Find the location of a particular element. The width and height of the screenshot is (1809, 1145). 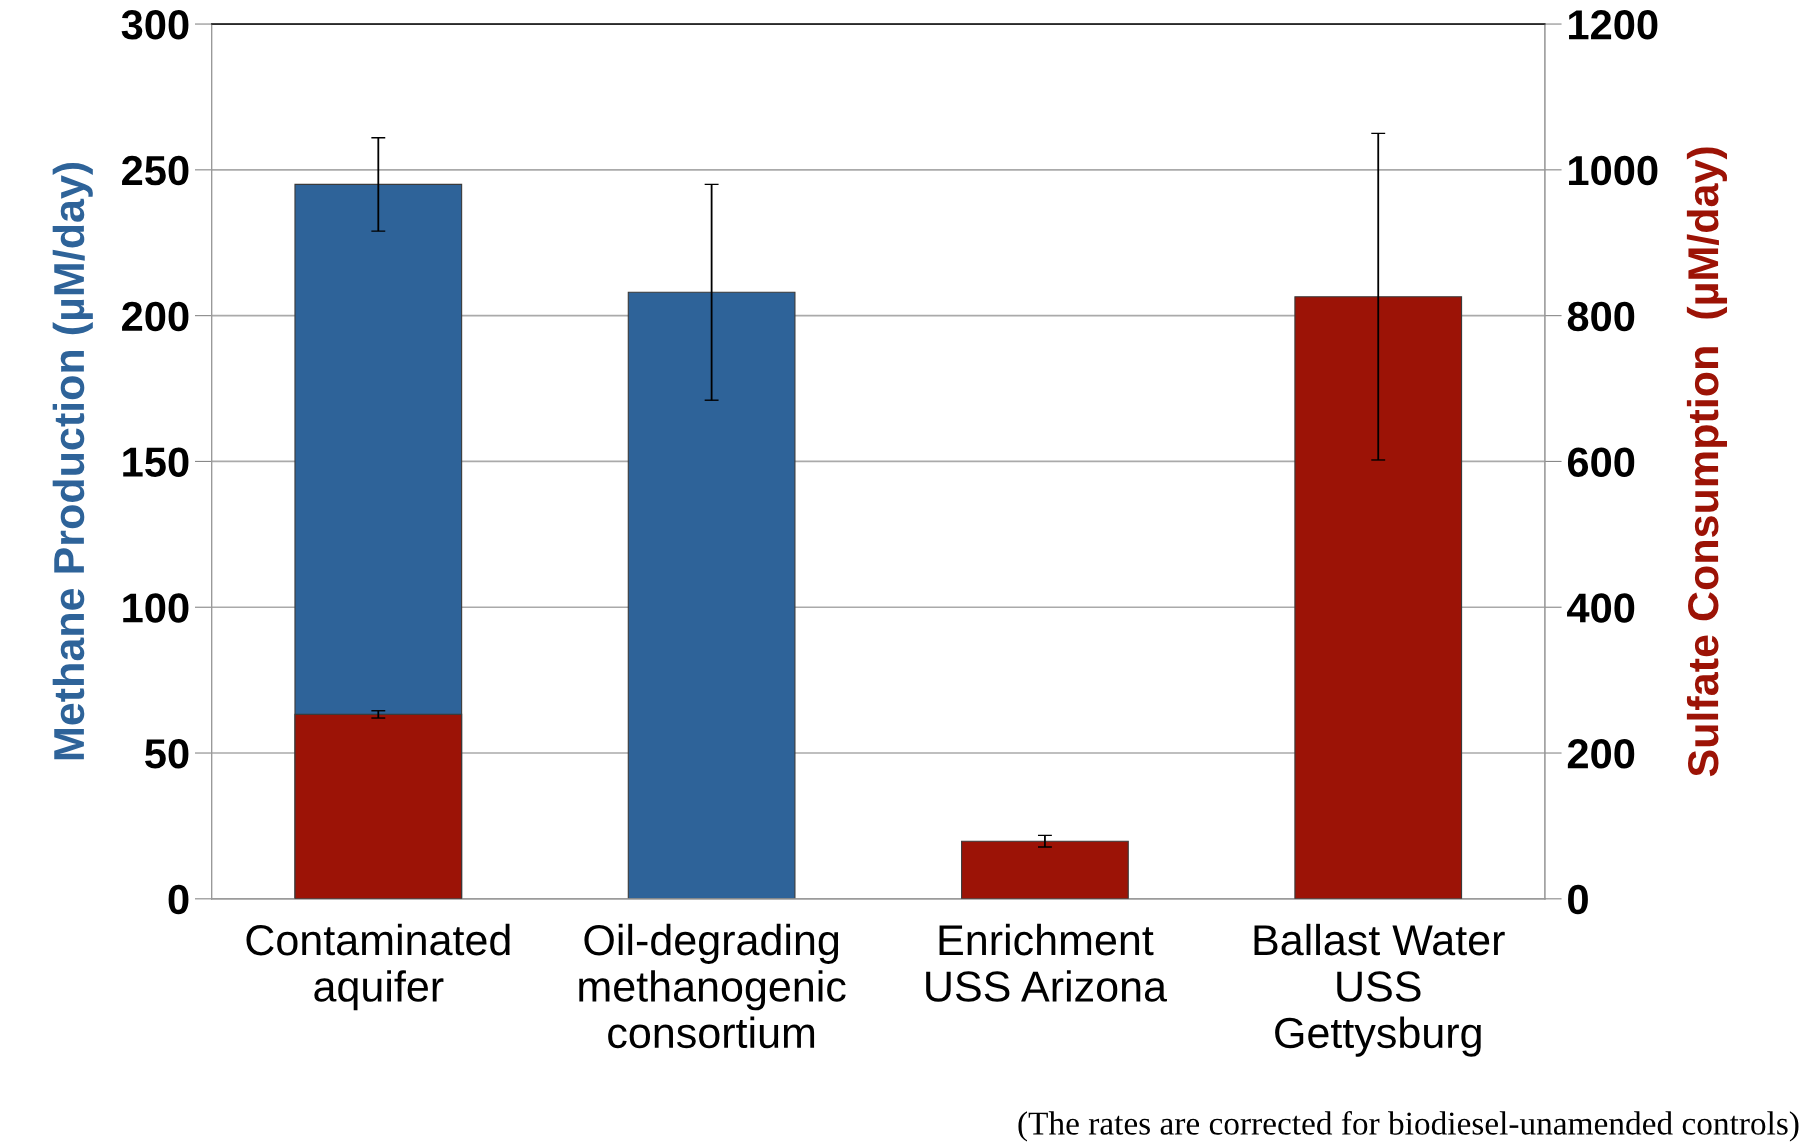

x-tick-label: Oil-degrading methanogenic consortium is located at coordinates (712, 986).